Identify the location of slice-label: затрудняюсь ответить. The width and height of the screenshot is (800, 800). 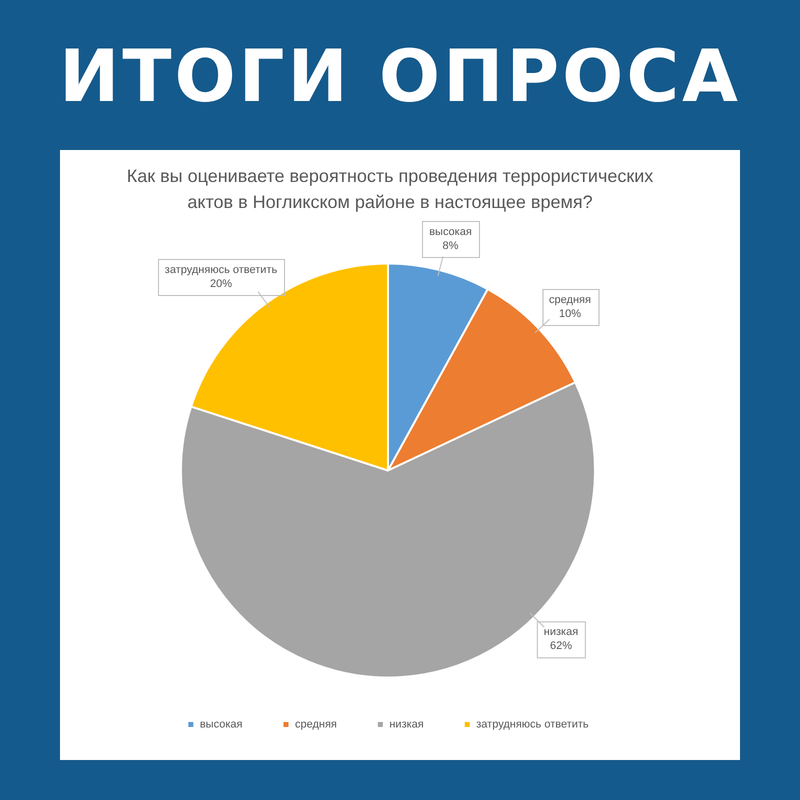
(221, 270).